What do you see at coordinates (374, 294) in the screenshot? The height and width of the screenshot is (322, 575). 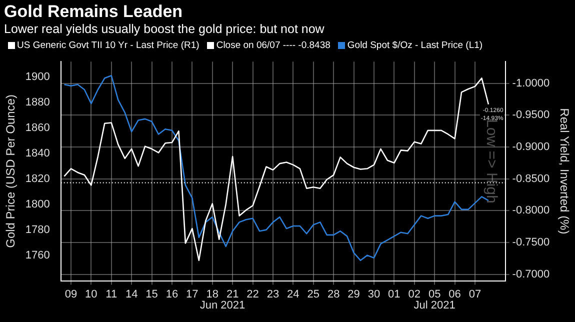 I see `x-tick-label: 30` at bounding box center [374, 294].